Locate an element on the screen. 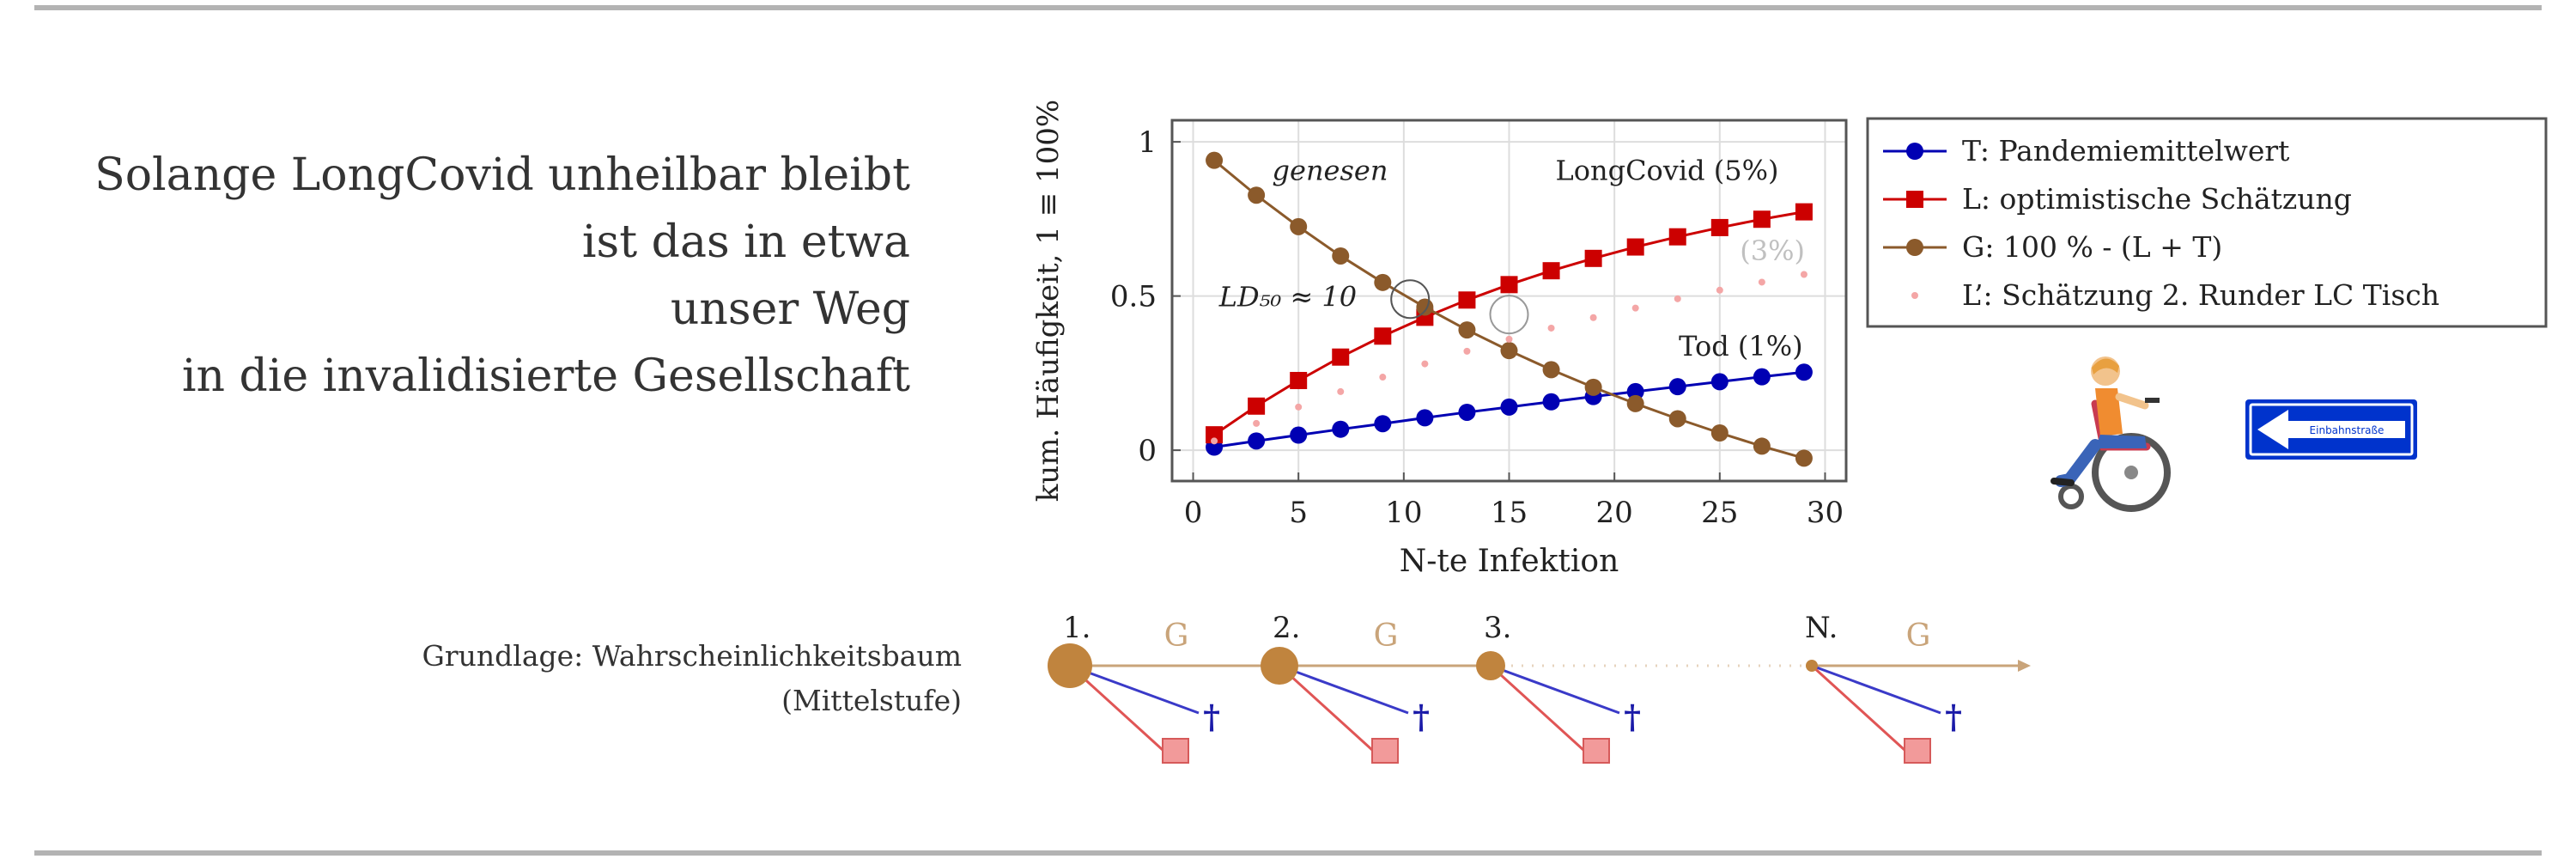 This screenshot has height=859, width=2576. bottom-rule is located at coordinates (1288, 853).